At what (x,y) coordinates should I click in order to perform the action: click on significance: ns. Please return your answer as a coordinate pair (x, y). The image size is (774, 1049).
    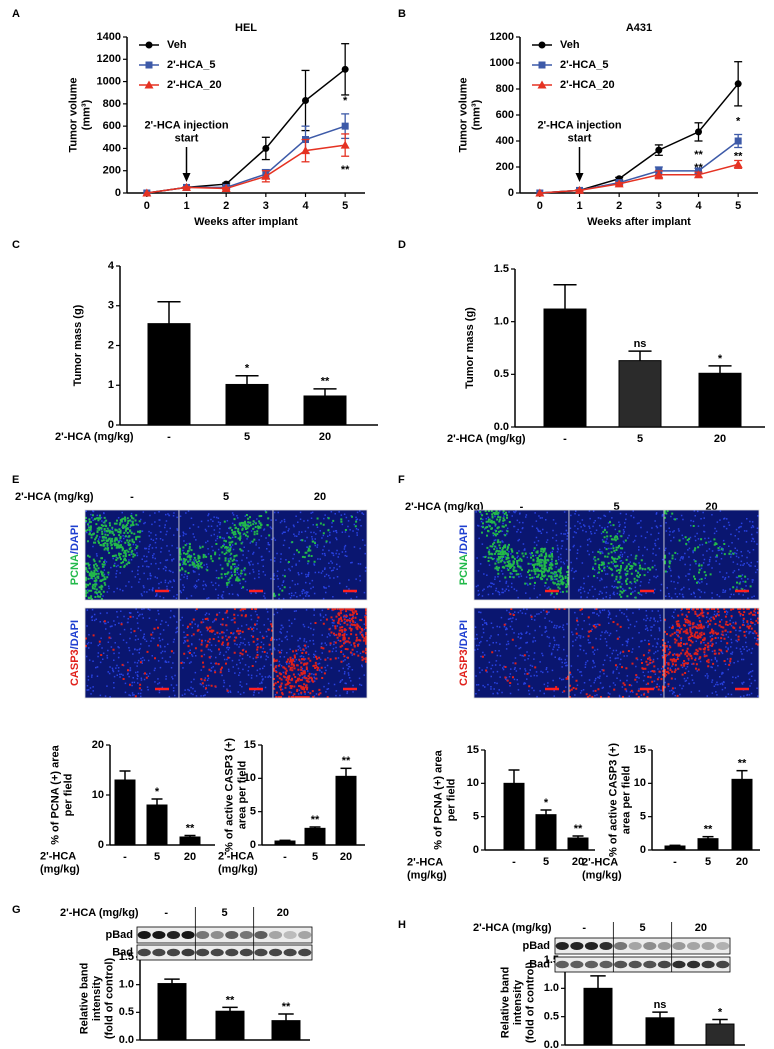
    Looking at the image, I should click on (640, 344).